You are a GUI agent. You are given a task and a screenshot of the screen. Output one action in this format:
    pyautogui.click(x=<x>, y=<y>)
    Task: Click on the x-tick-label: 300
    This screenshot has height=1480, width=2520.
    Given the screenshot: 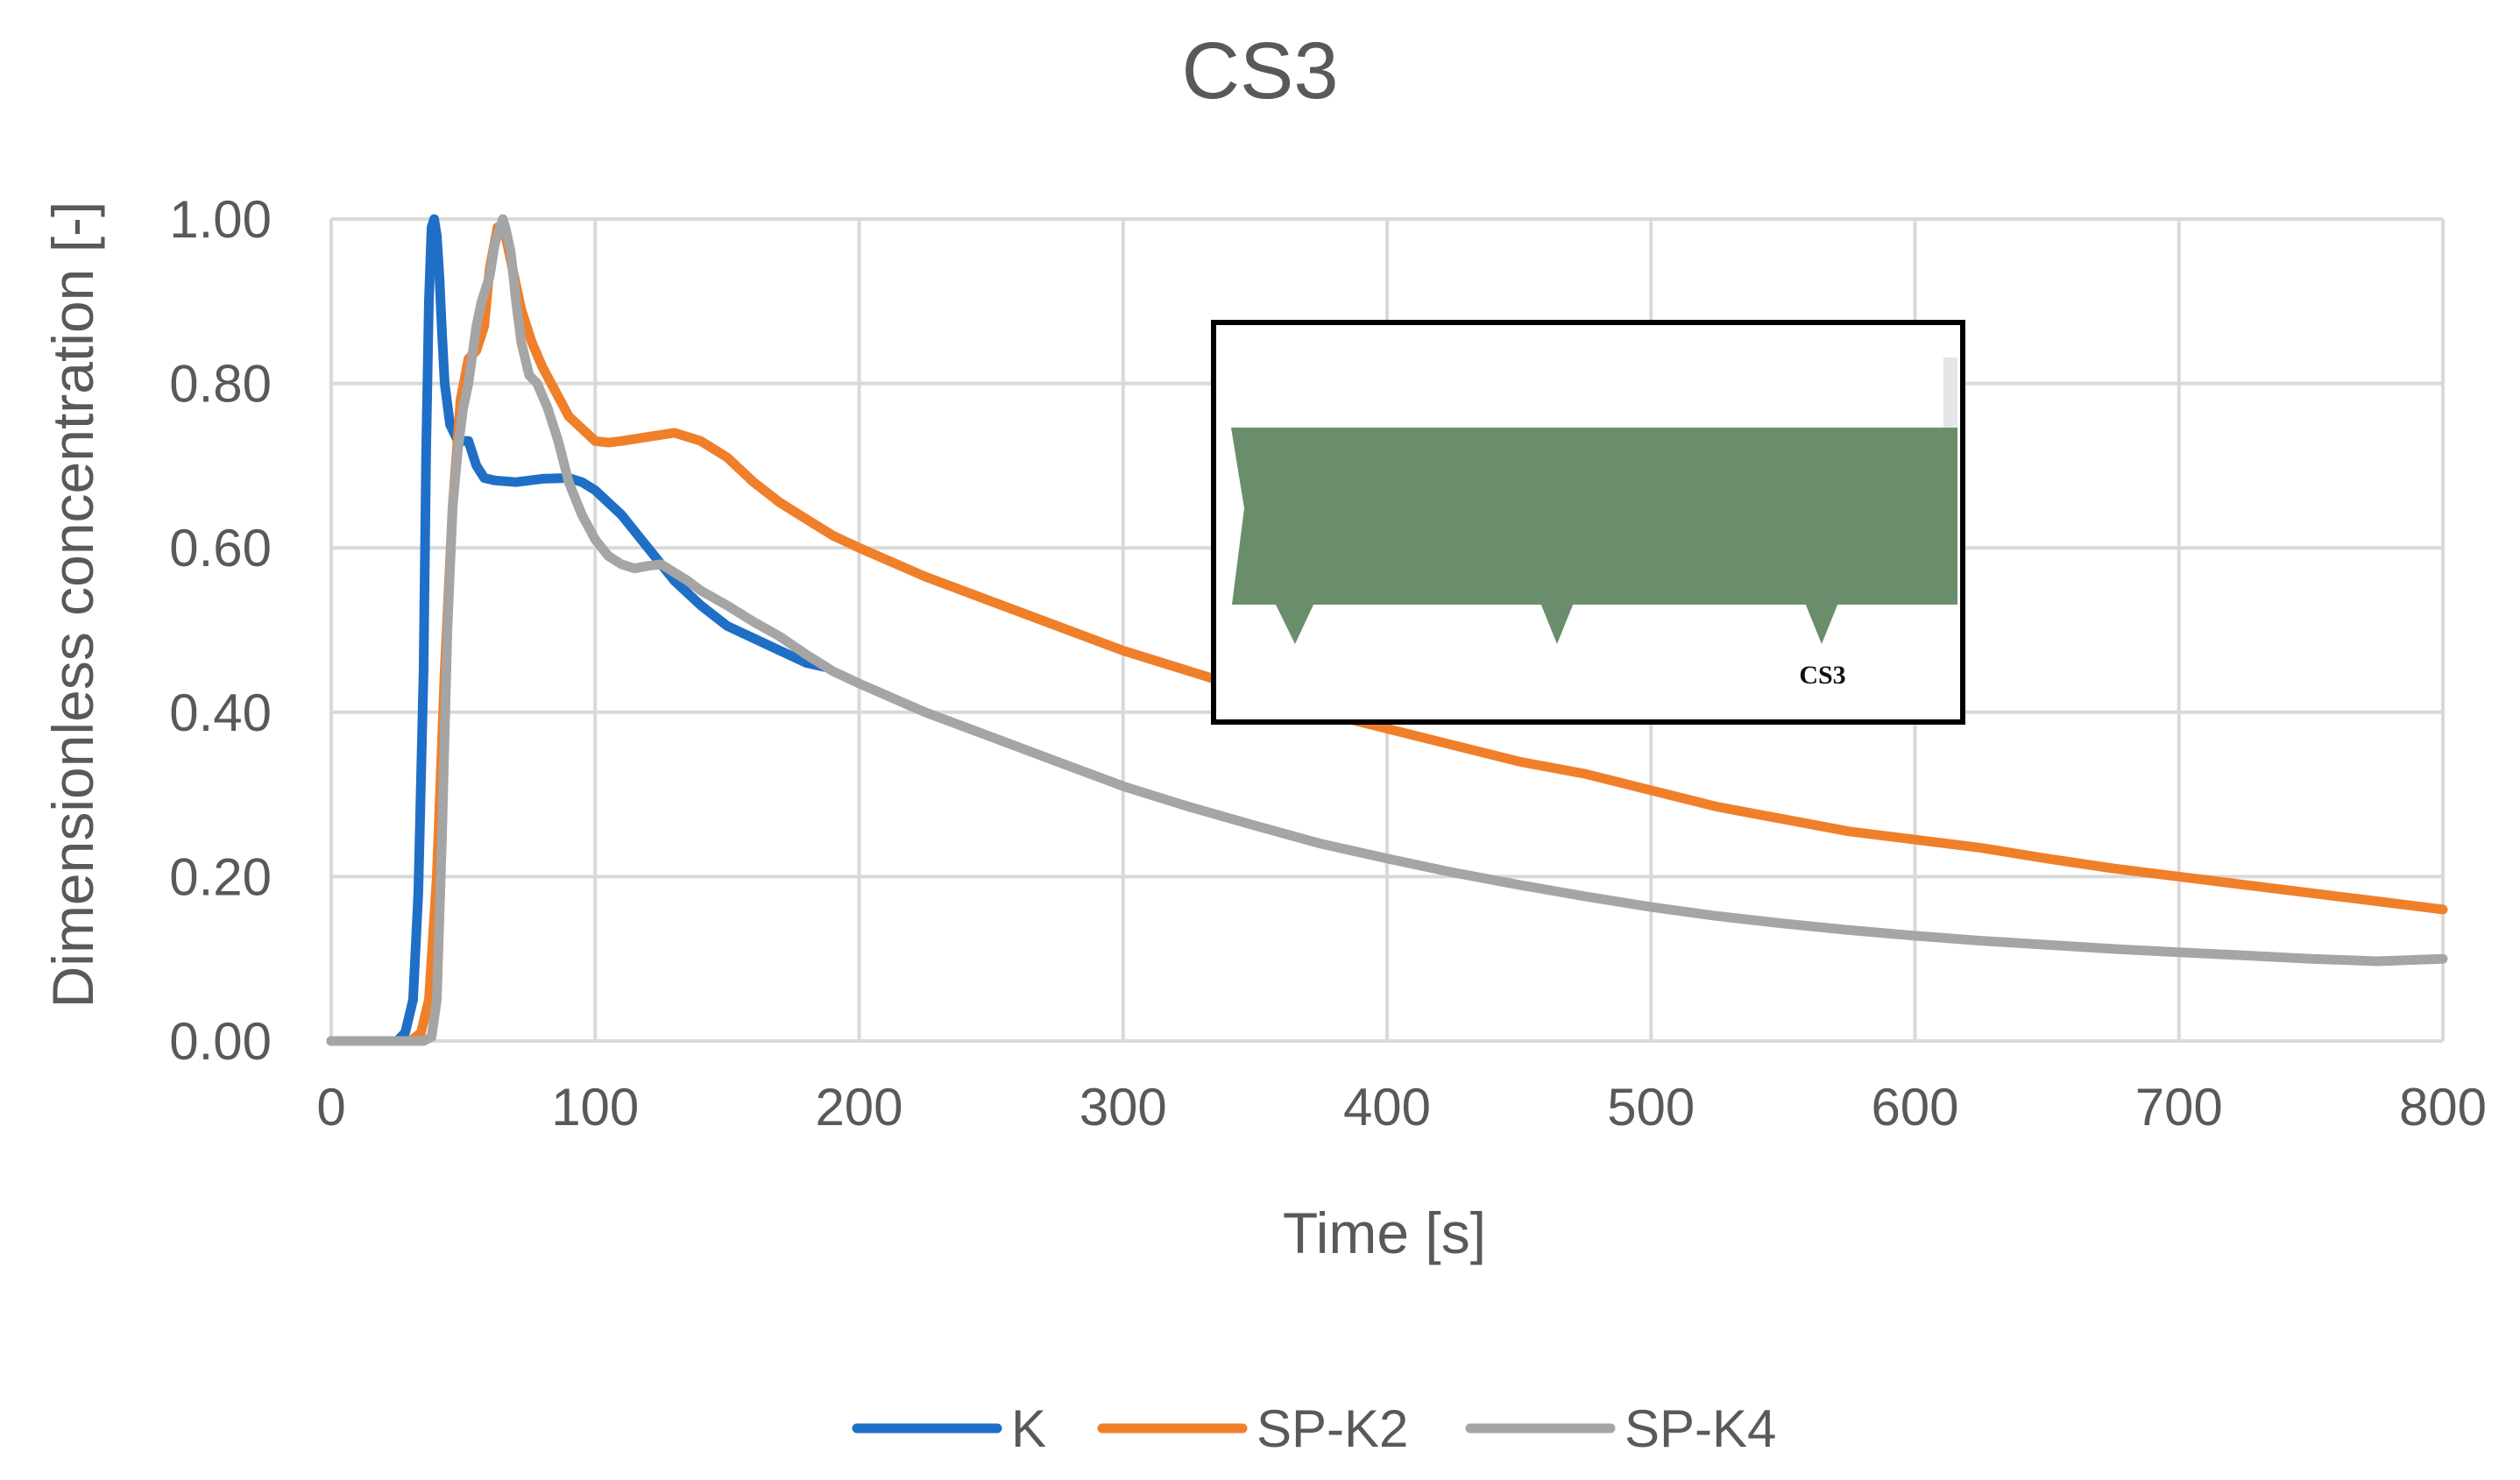 What is the action you would take?
    pyautogui.click(x=1123, y=1107)
    